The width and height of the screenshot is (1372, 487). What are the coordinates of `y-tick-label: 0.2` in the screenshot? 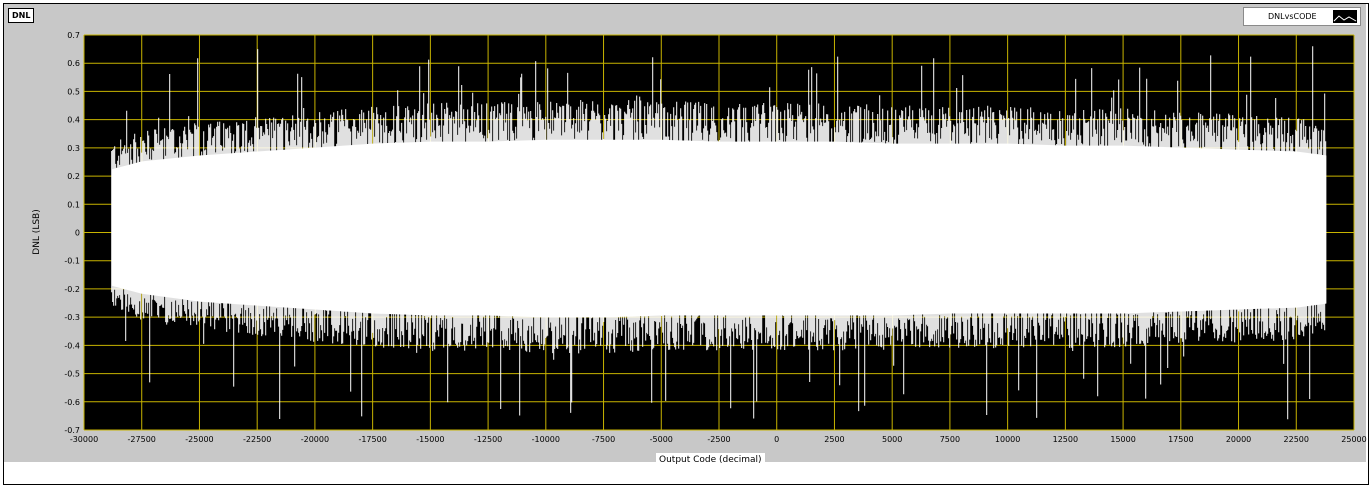 It's located at (73, 176).